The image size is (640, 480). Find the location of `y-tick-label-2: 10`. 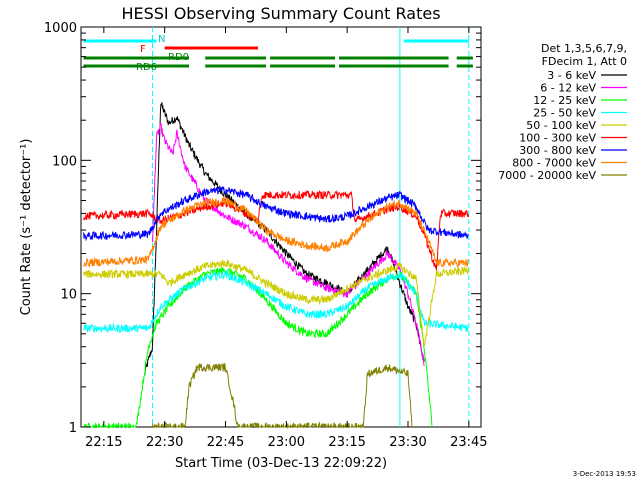

y-tick-label-2: 10 is located at coordinates (68, 295).